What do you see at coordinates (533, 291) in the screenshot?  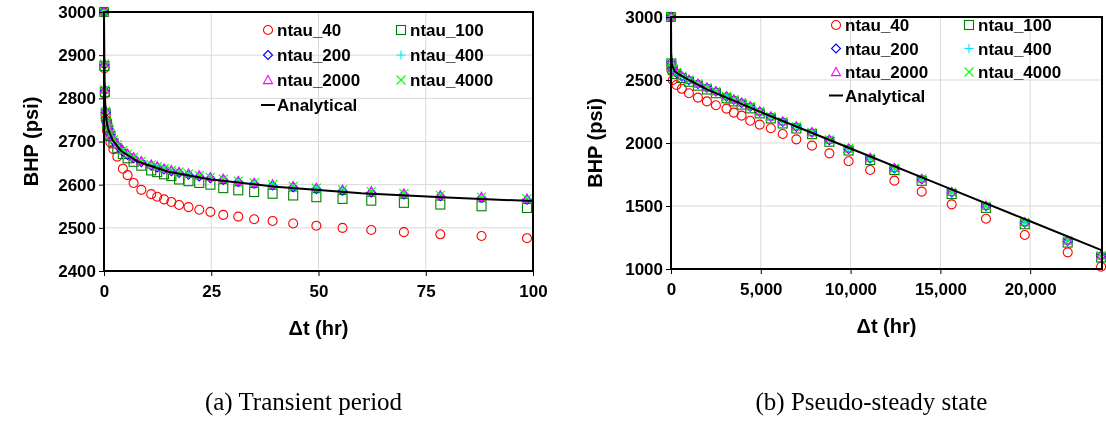 I see `x-tick-label: 100` at bounding box center [533, 291].